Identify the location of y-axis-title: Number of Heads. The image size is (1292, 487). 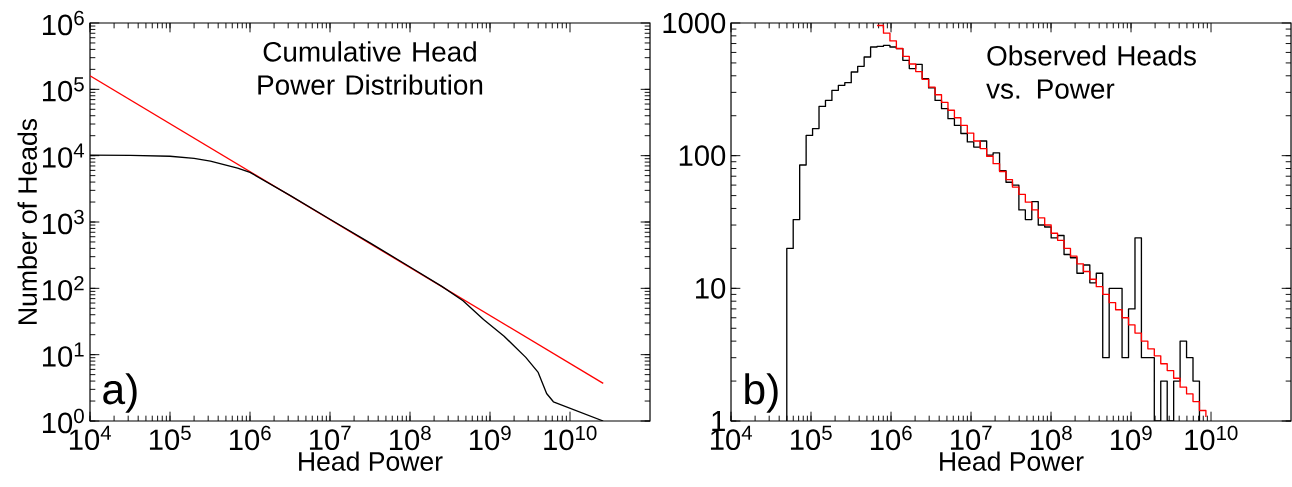
(27, 221).